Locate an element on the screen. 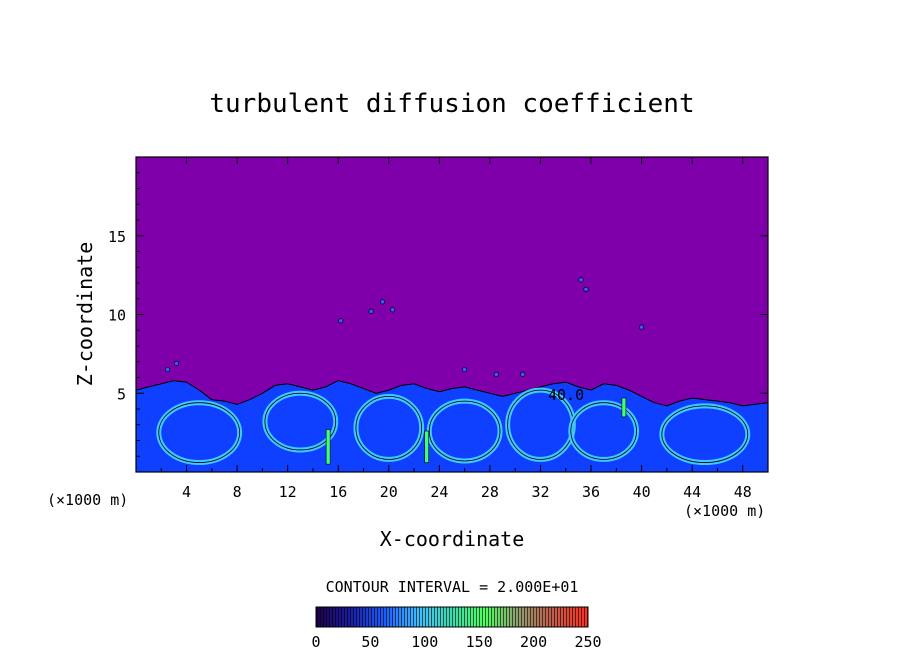 This screenshot has width=904, height=654. x-tick-label: 4 is located at coordinates (186, 492).